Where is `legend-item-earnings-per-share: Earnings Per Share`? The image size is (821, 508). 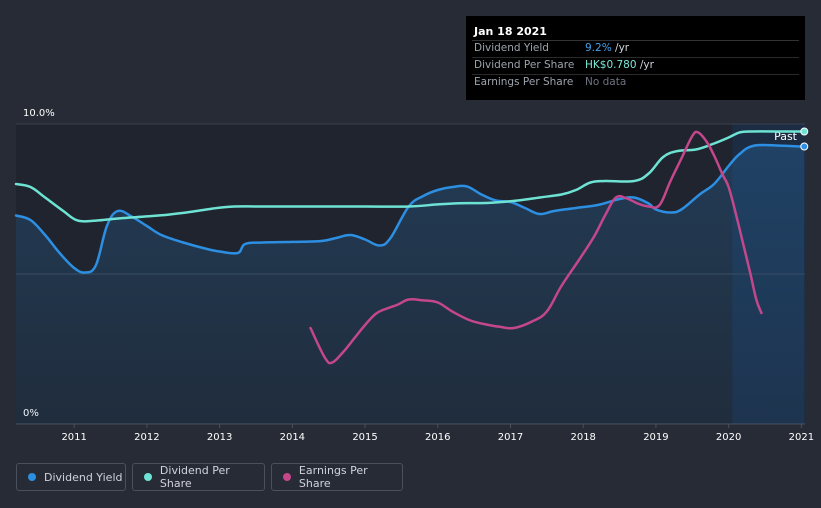
legend-item-earnings-per-share: Earnings Per Share is located at coordinates (337, 477).